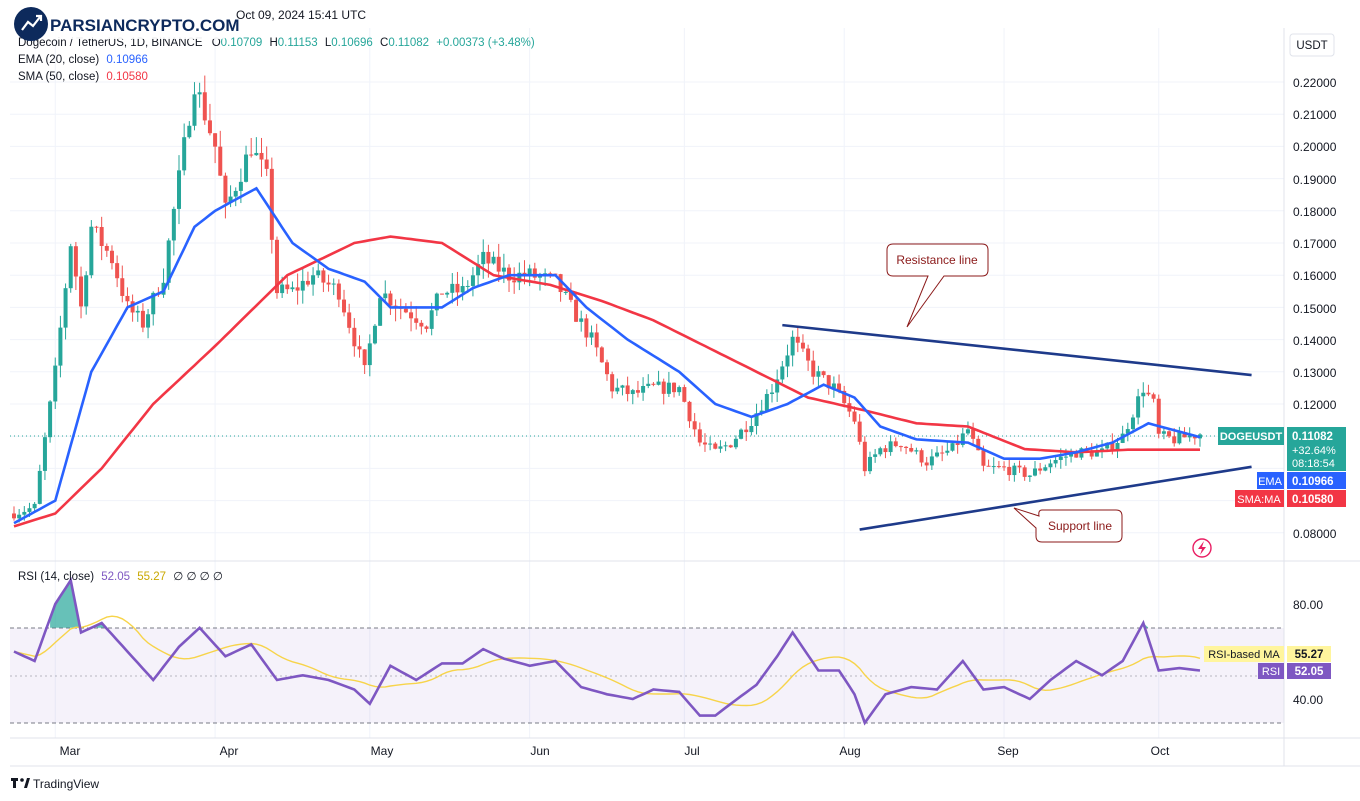 Image resolution: width=1360 pixels, height=801 pixels. I want to click on time-axis: Mar Apr May Jun Jul Aug Sep Oct, so click(615, 751).